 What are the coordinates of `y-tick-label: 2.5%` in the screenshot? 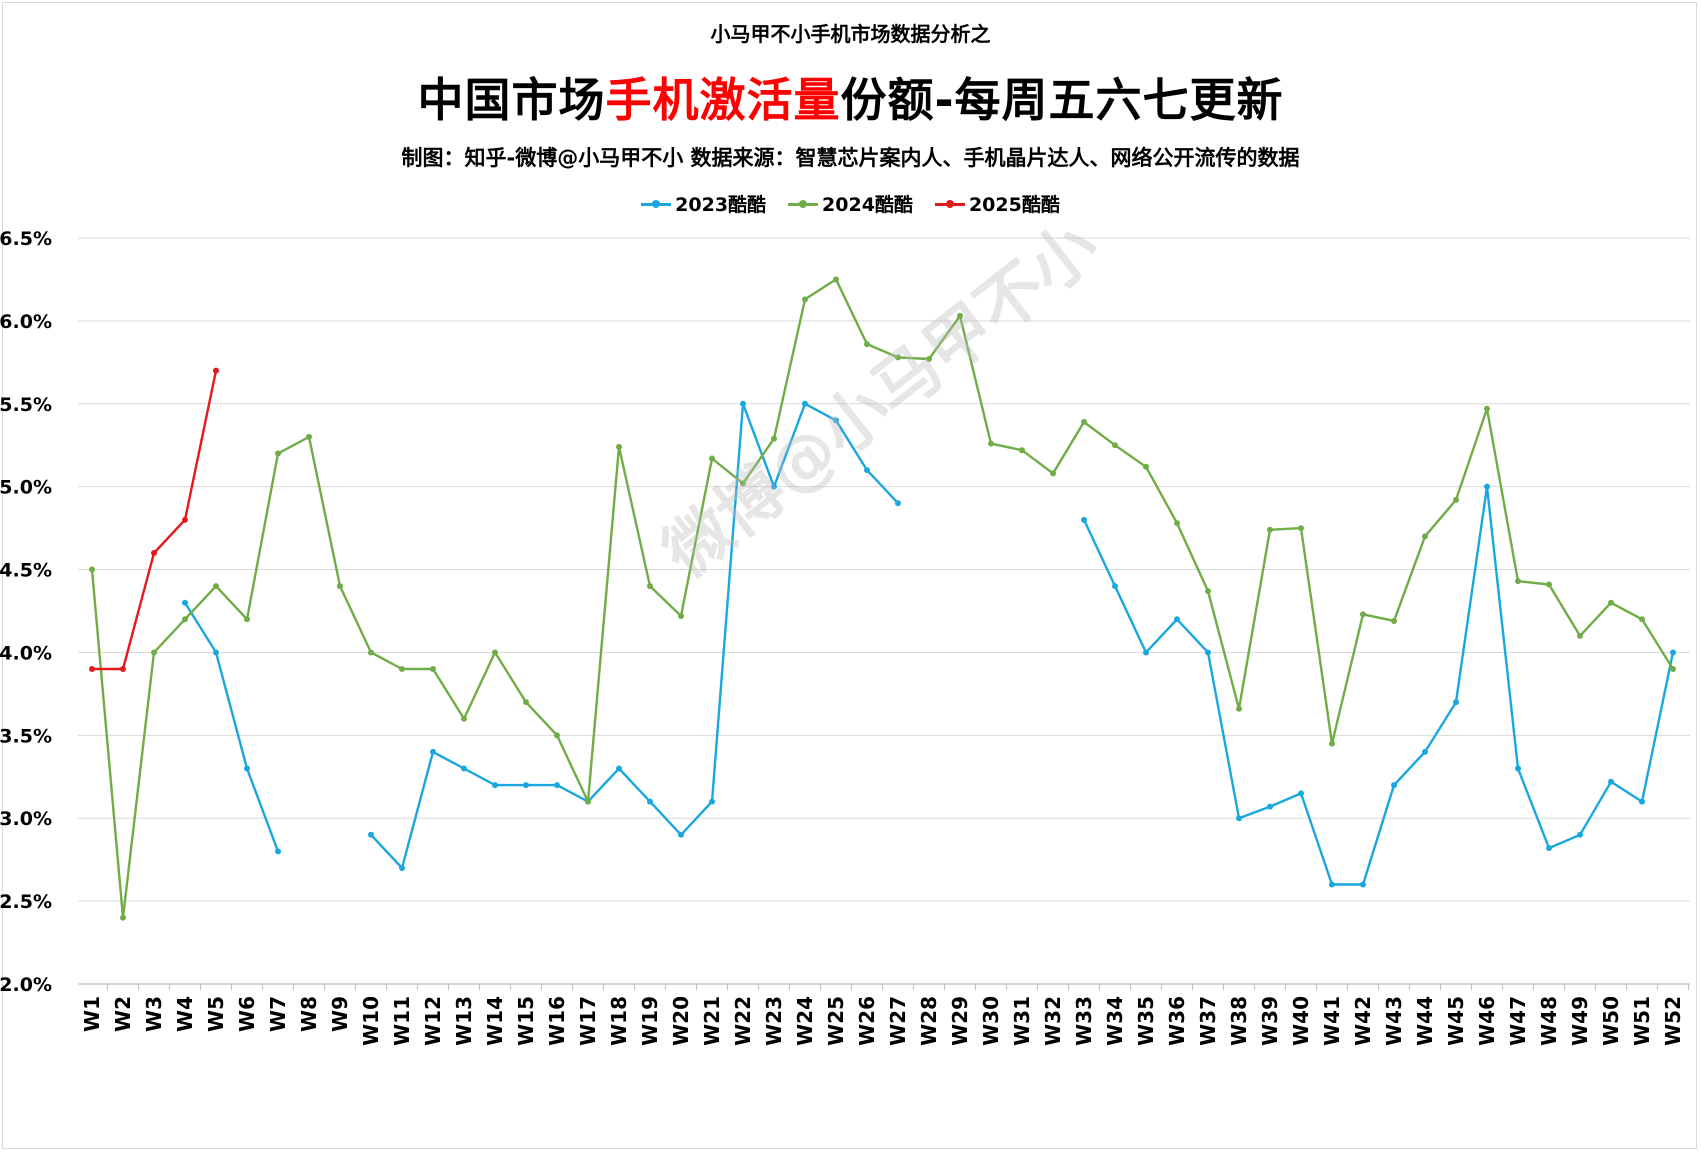 It's located at (26, 902).